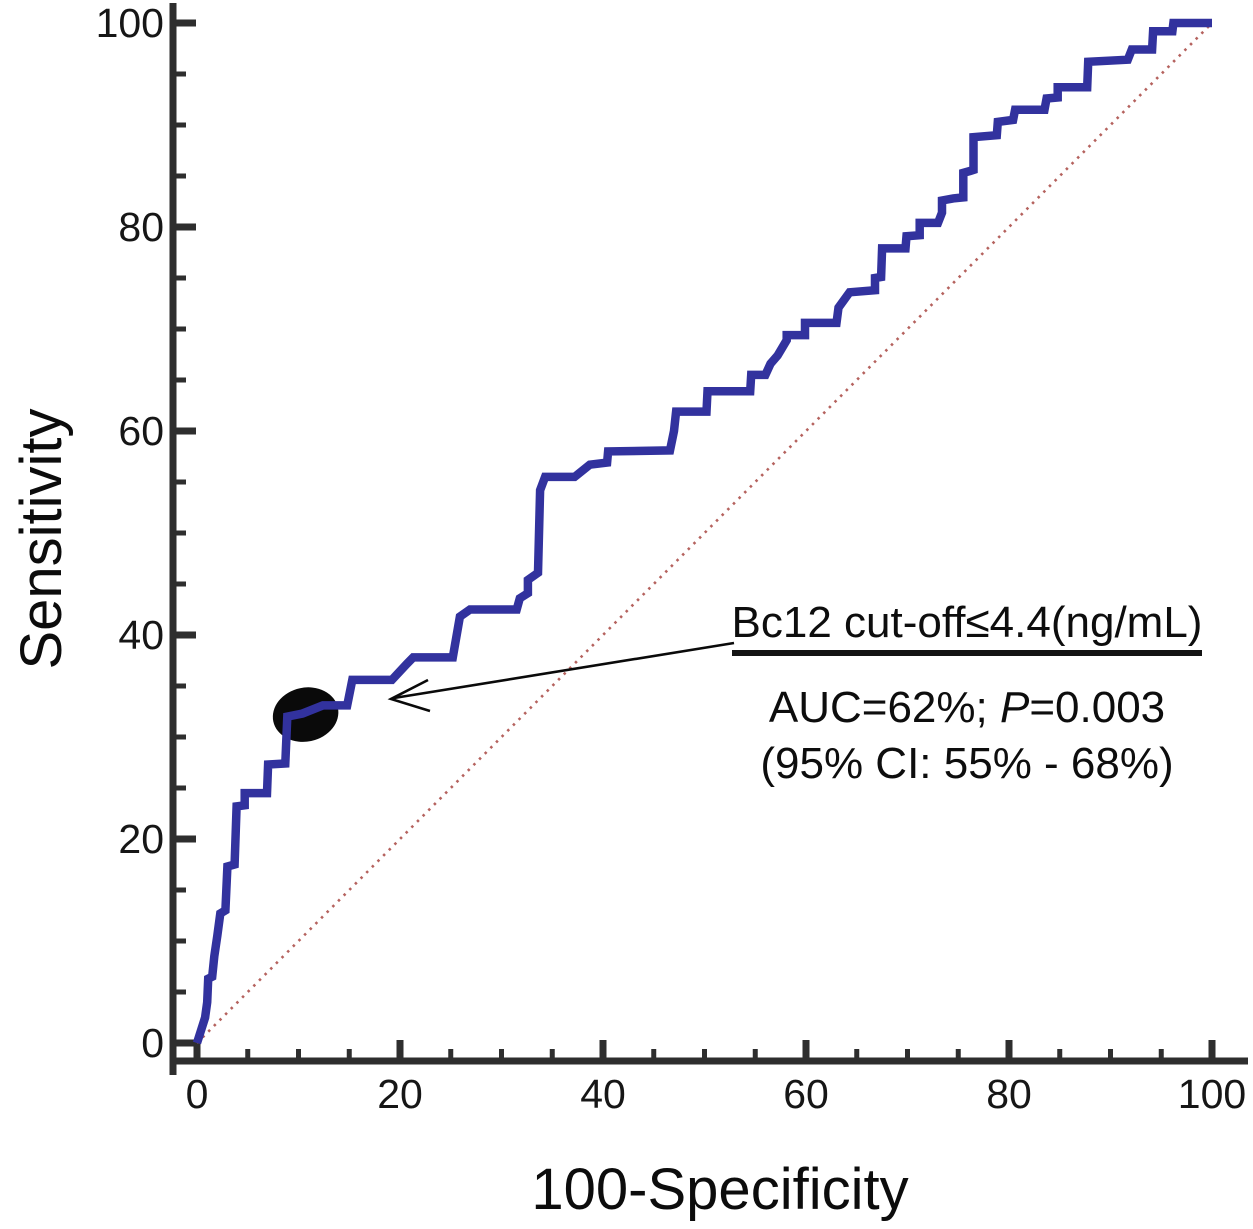 This screenshot has width=1253, height=1229. I want to click on y-tick-label-60: 60, so click(141, 431).